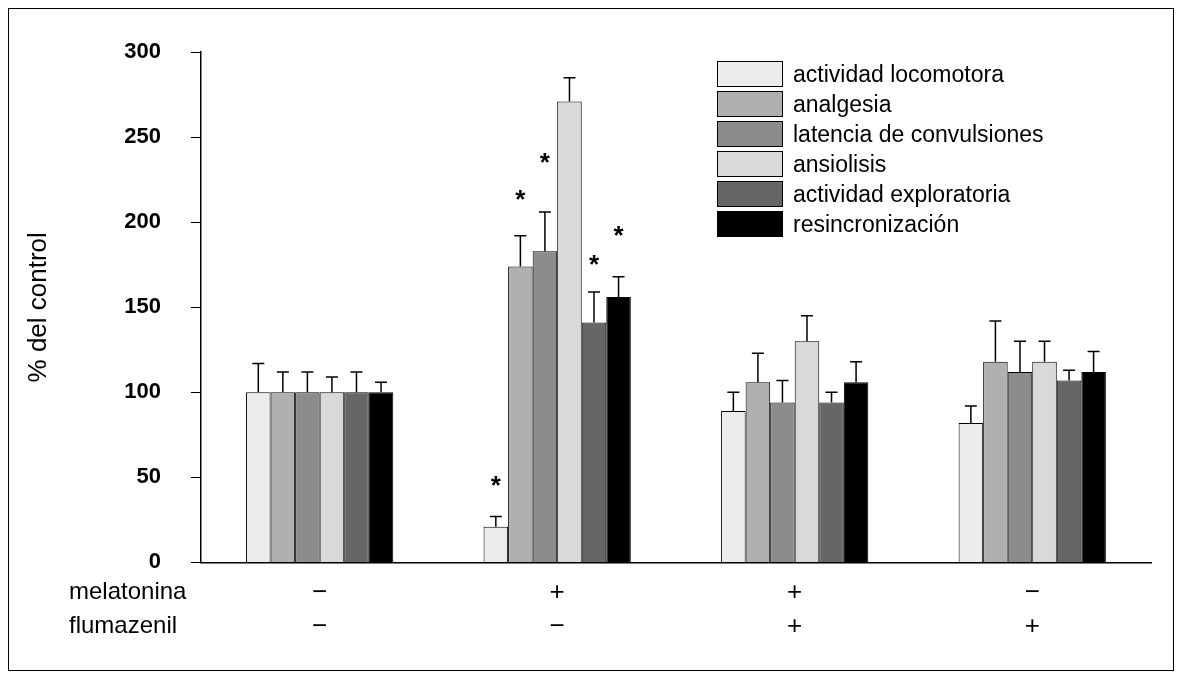 The height and width of the screenshot is (679, 1182). What do you see at coordinates (320, 608) in the screenshot?
I see `x-tick-label: − −` at bounding box center [320, 608].